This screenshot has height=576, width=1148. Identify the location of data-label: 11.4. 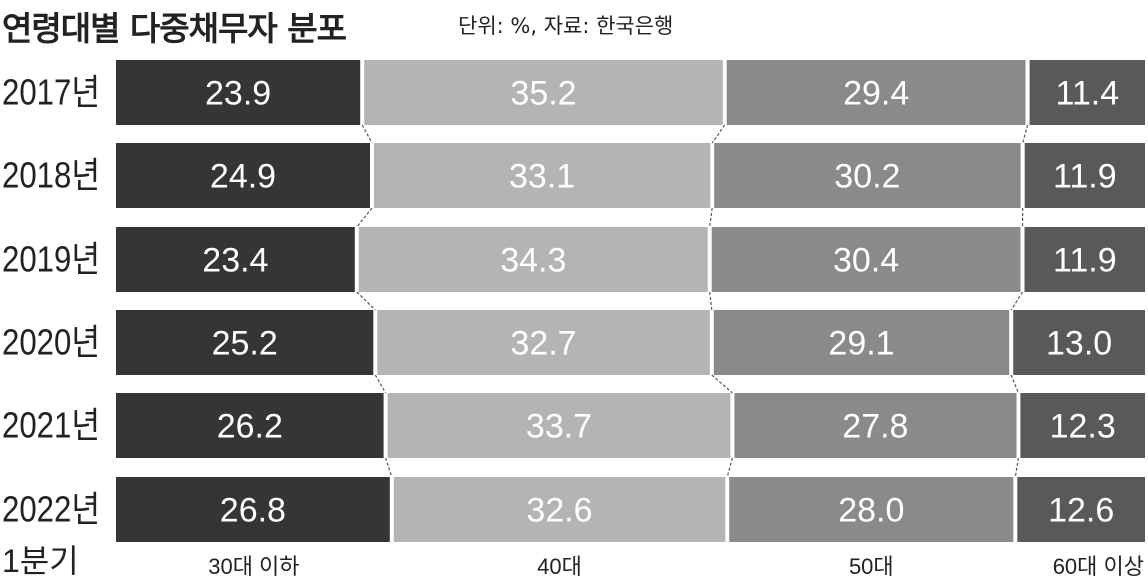
(1087, 94).